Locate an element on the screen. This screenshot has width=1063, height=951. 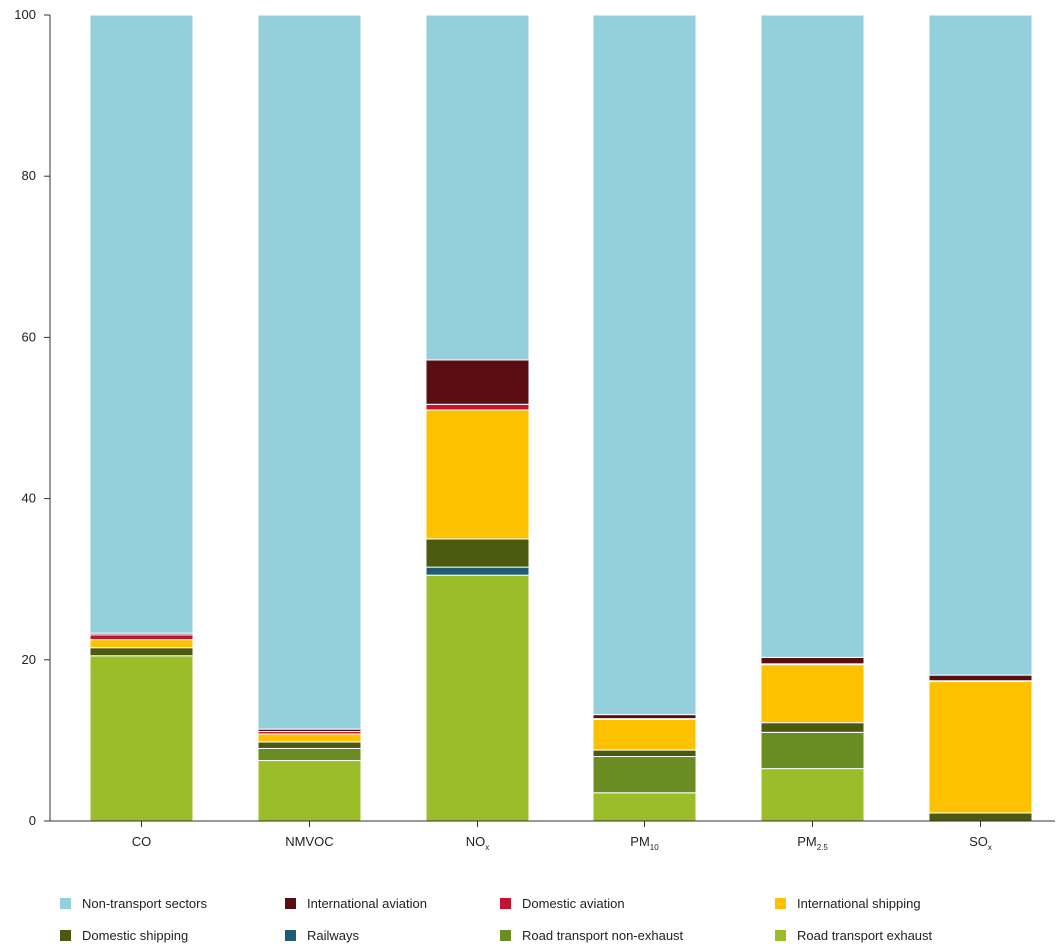
bar-segment-sox-domestic-shipping is located at coordinates (980, 817).